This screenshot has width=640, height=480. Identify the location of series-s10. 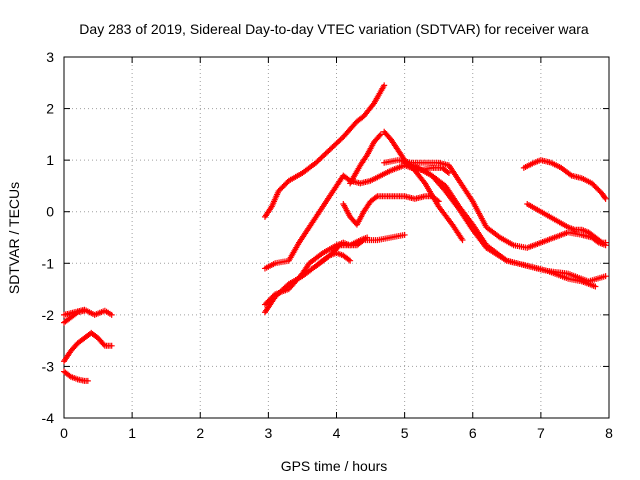
(391, 210).